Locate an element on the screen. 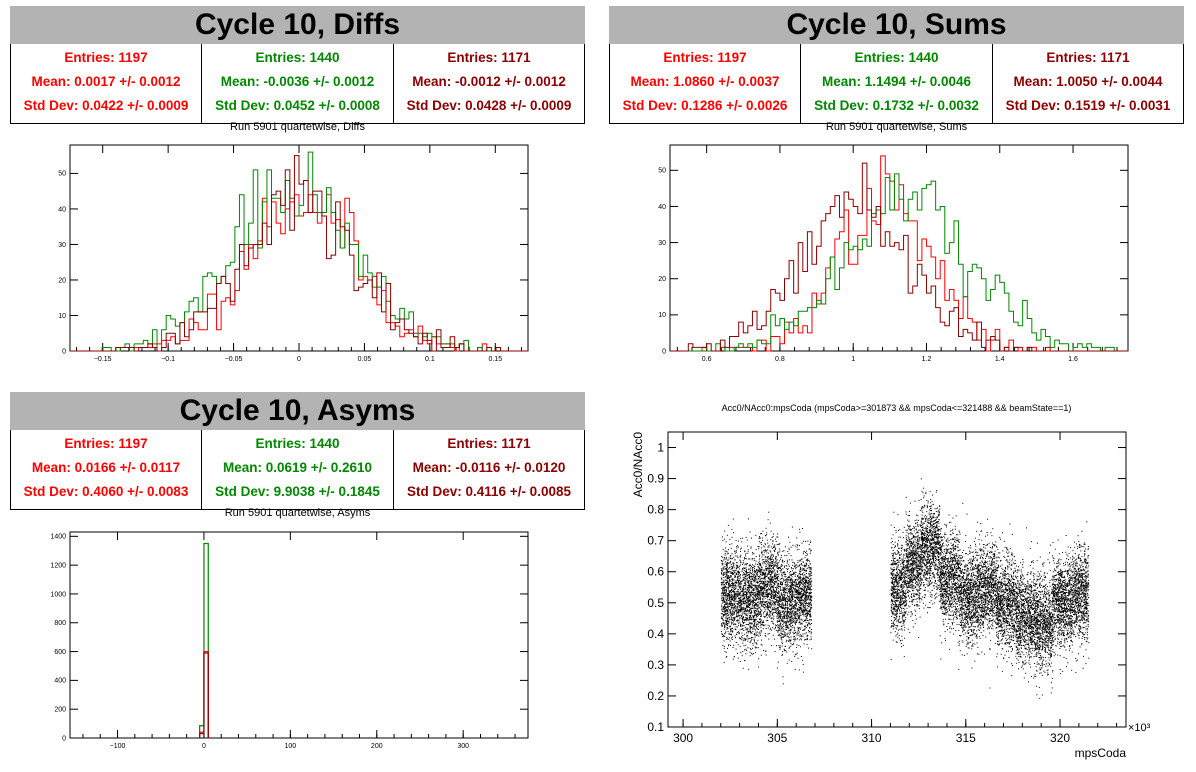 The image size is (1196, 772). y-tick-label: 50 is located at coordinates (662, 171).